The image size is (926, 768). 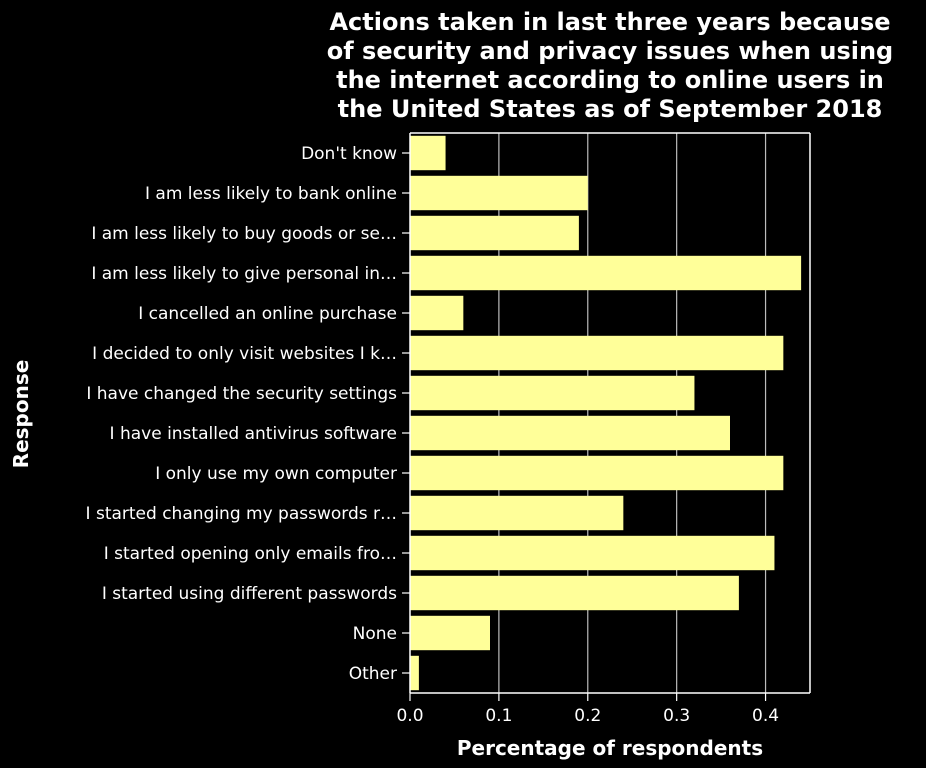 What do you see at coordinates (241, 394) in the screenshot?
I see `y-tick-label-6: I have changed the security settings` at bounding box center [241, 394].